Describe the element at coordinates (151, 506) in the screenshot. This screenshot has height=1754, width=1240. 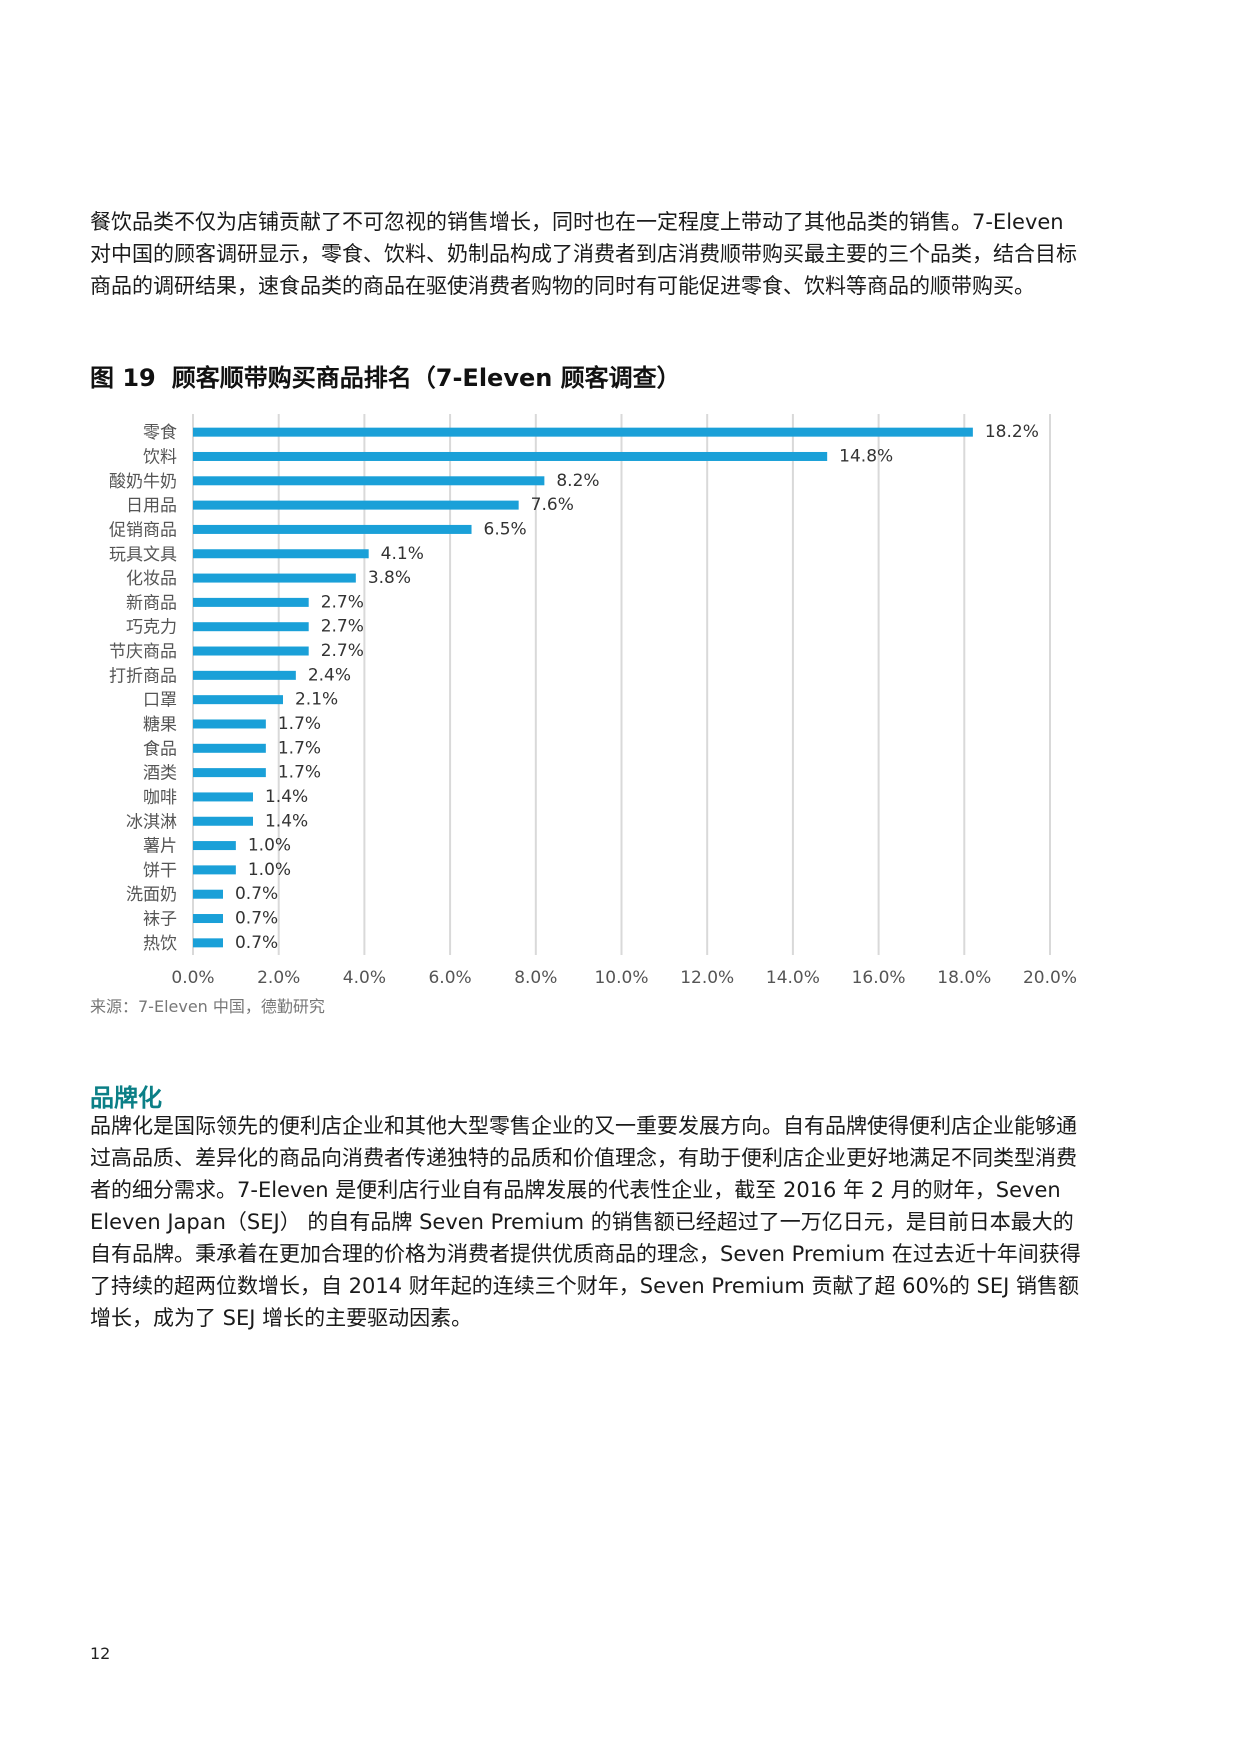
I see `category-label: 日用品` at that location.